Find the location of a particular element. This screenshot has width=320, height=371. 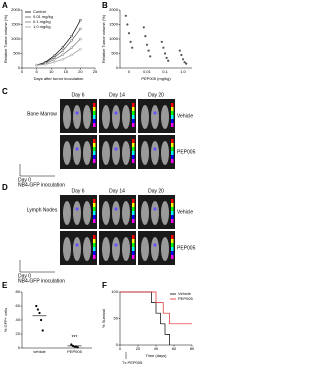

y-axis-label: % GFP+ cells is located at coordinates (5, 320).